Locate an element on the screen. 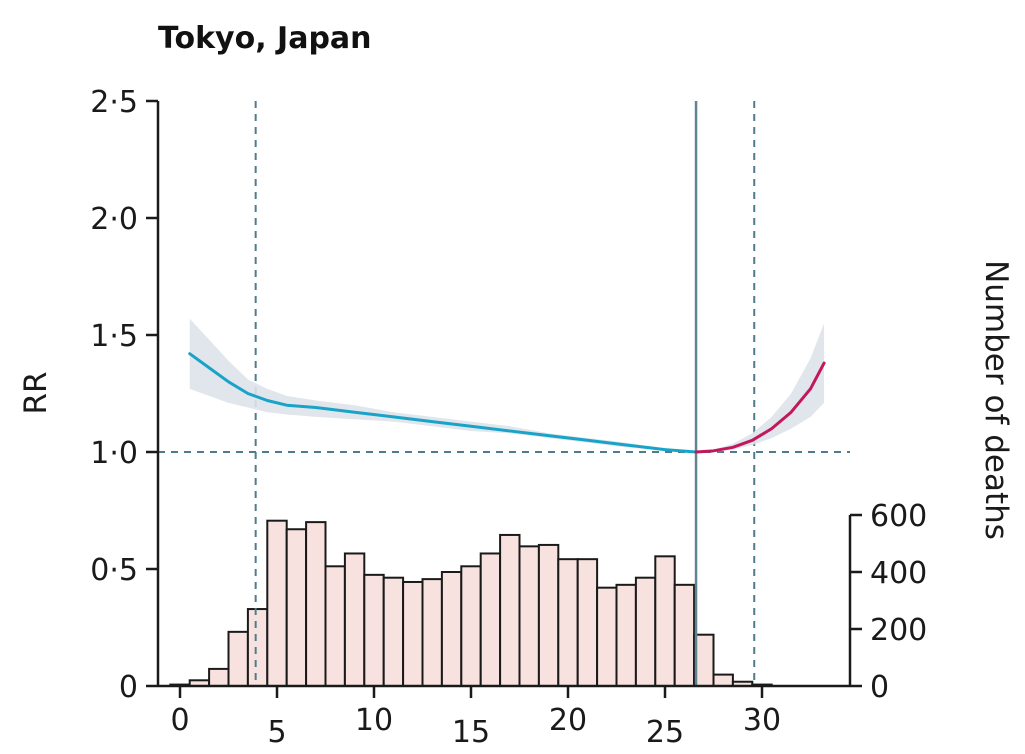 This screenshot has height=754, width=1025. x-tick-label: 30 is located at coordinates (762, 720).